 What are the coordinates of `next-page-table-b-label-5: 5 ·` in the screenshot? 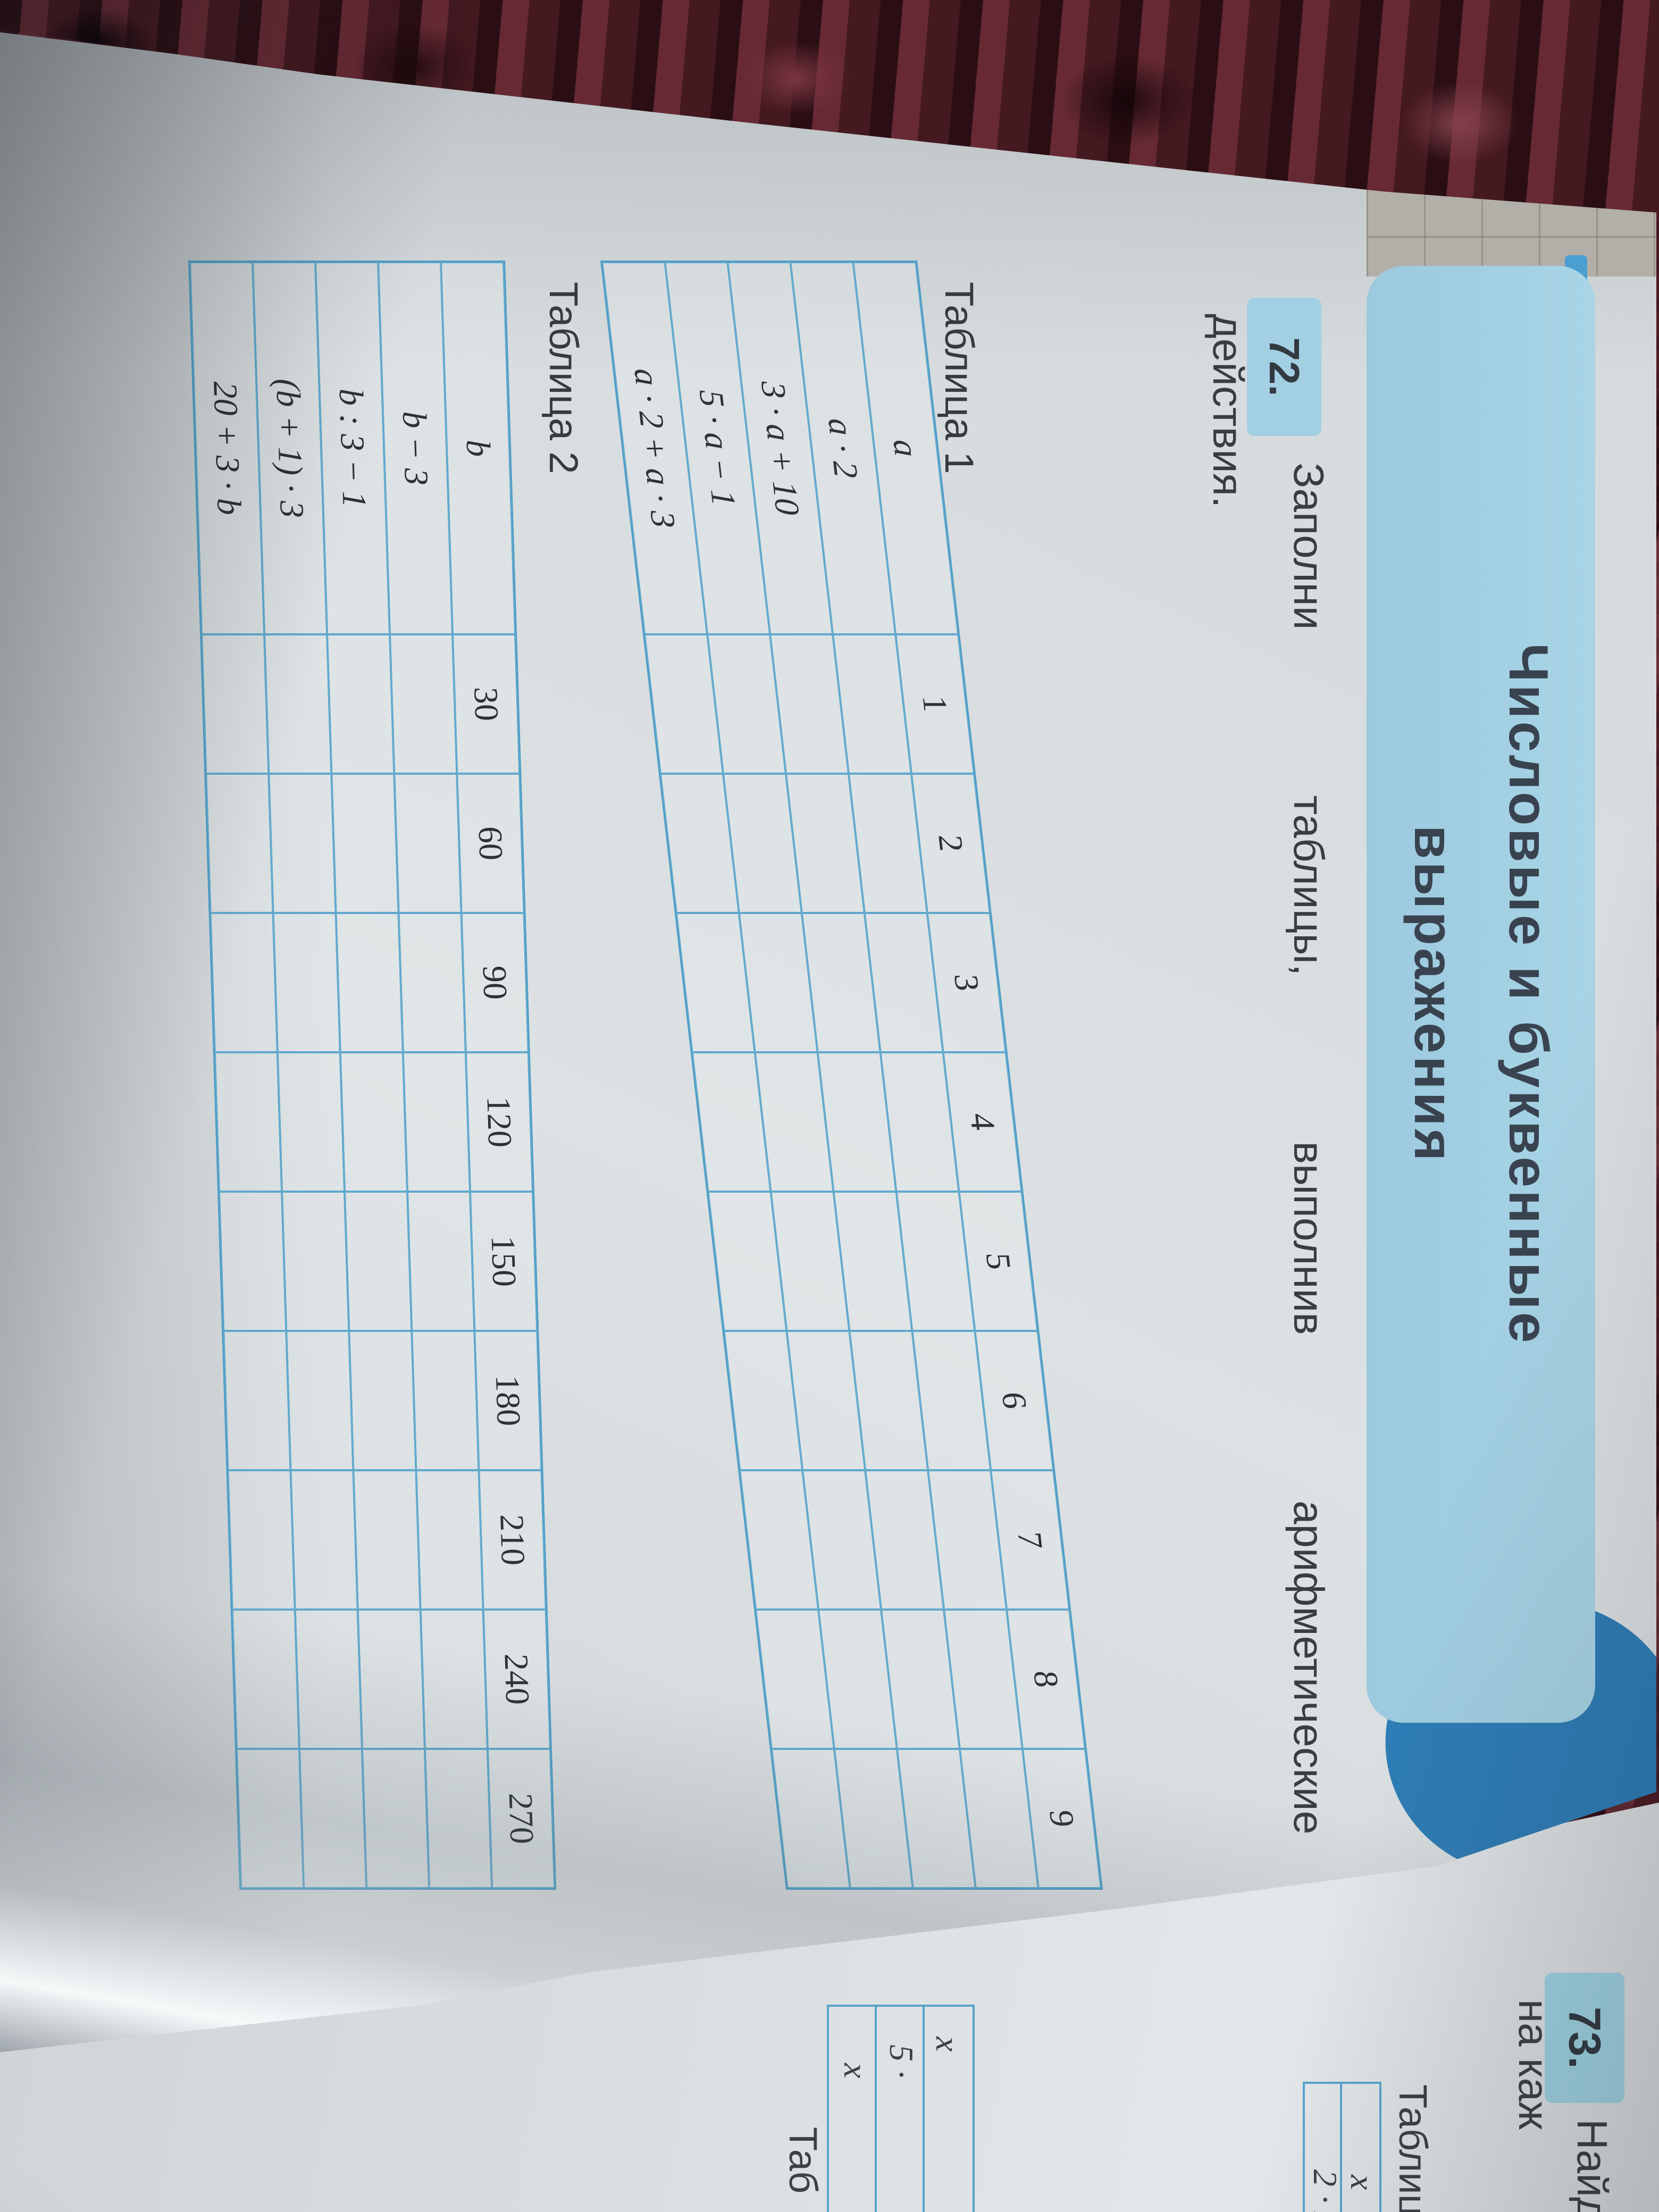 It's located at (901, 2062).